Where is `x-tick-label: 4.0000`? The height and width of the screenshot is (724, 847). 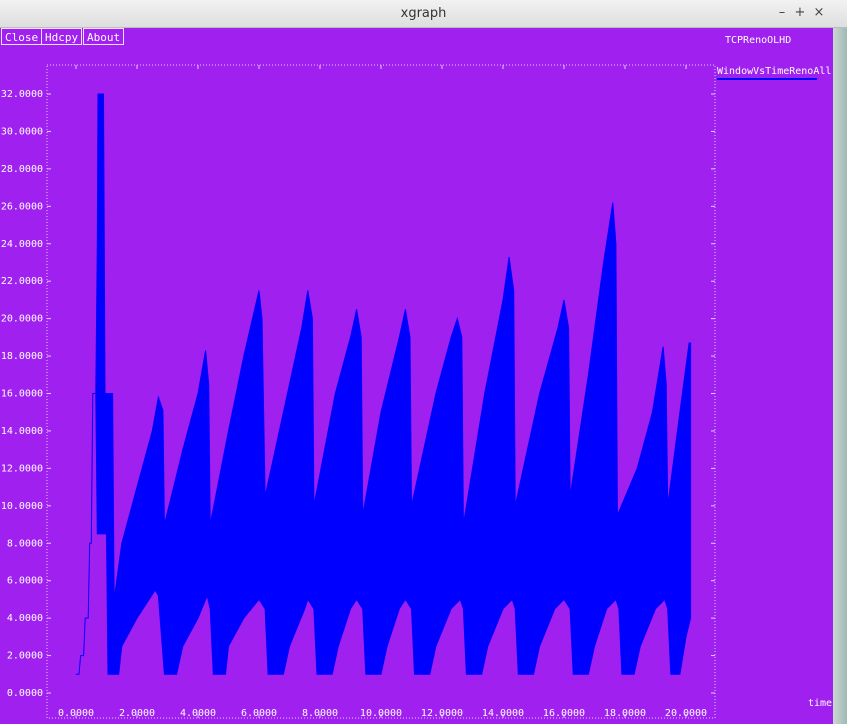 x-tick-label: 4.0000 is located at coordinates (198, 713).